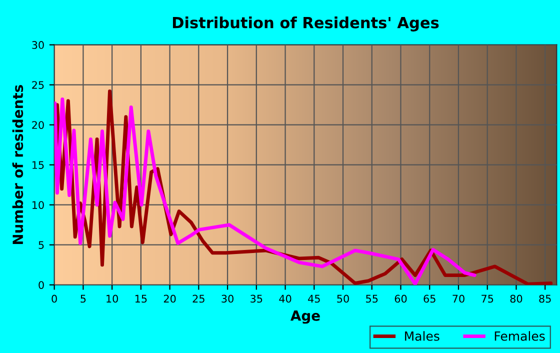 This screenshot has width=560, height=353. I want to click on x-tick-label: 50, so click(343, 298).